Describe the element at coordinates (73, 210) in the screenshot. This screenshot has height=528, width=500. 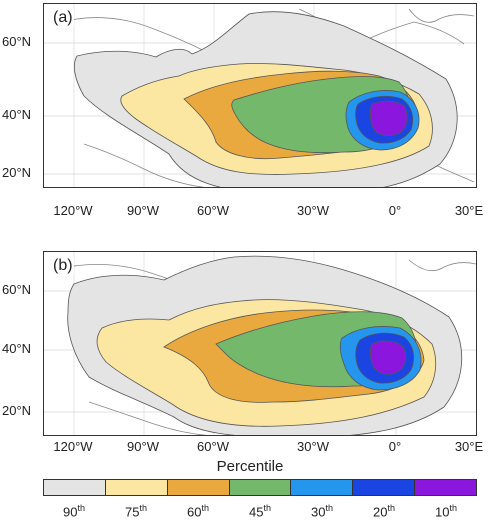
I see `lon-tick-120w-a: 120°W` at that location.